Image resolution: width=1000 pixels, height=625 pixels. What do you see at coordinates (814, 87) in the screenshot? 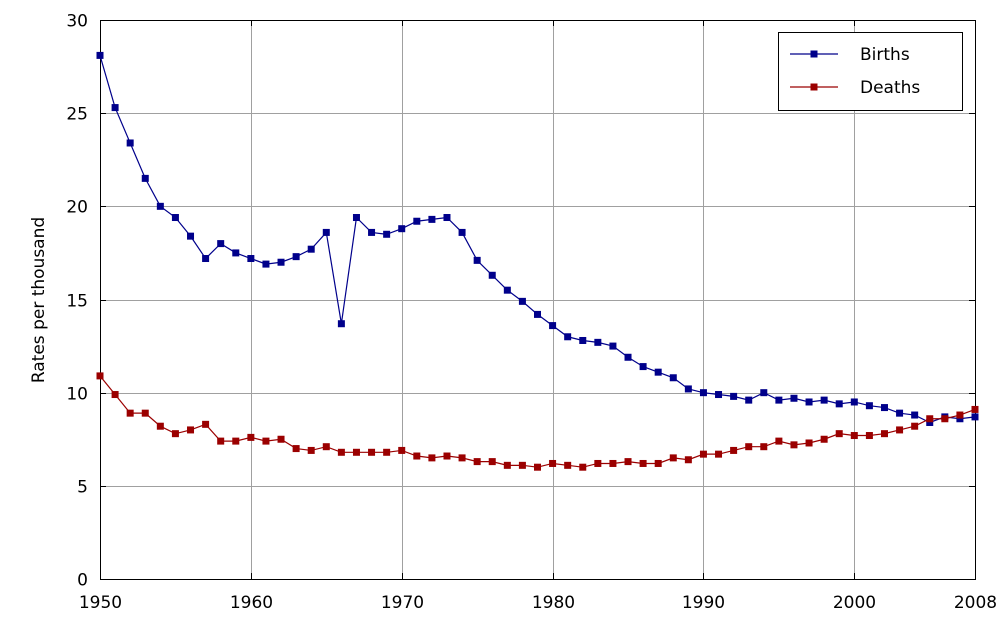
I see `legend-marker-deaths` at bounding box center [814, 87].